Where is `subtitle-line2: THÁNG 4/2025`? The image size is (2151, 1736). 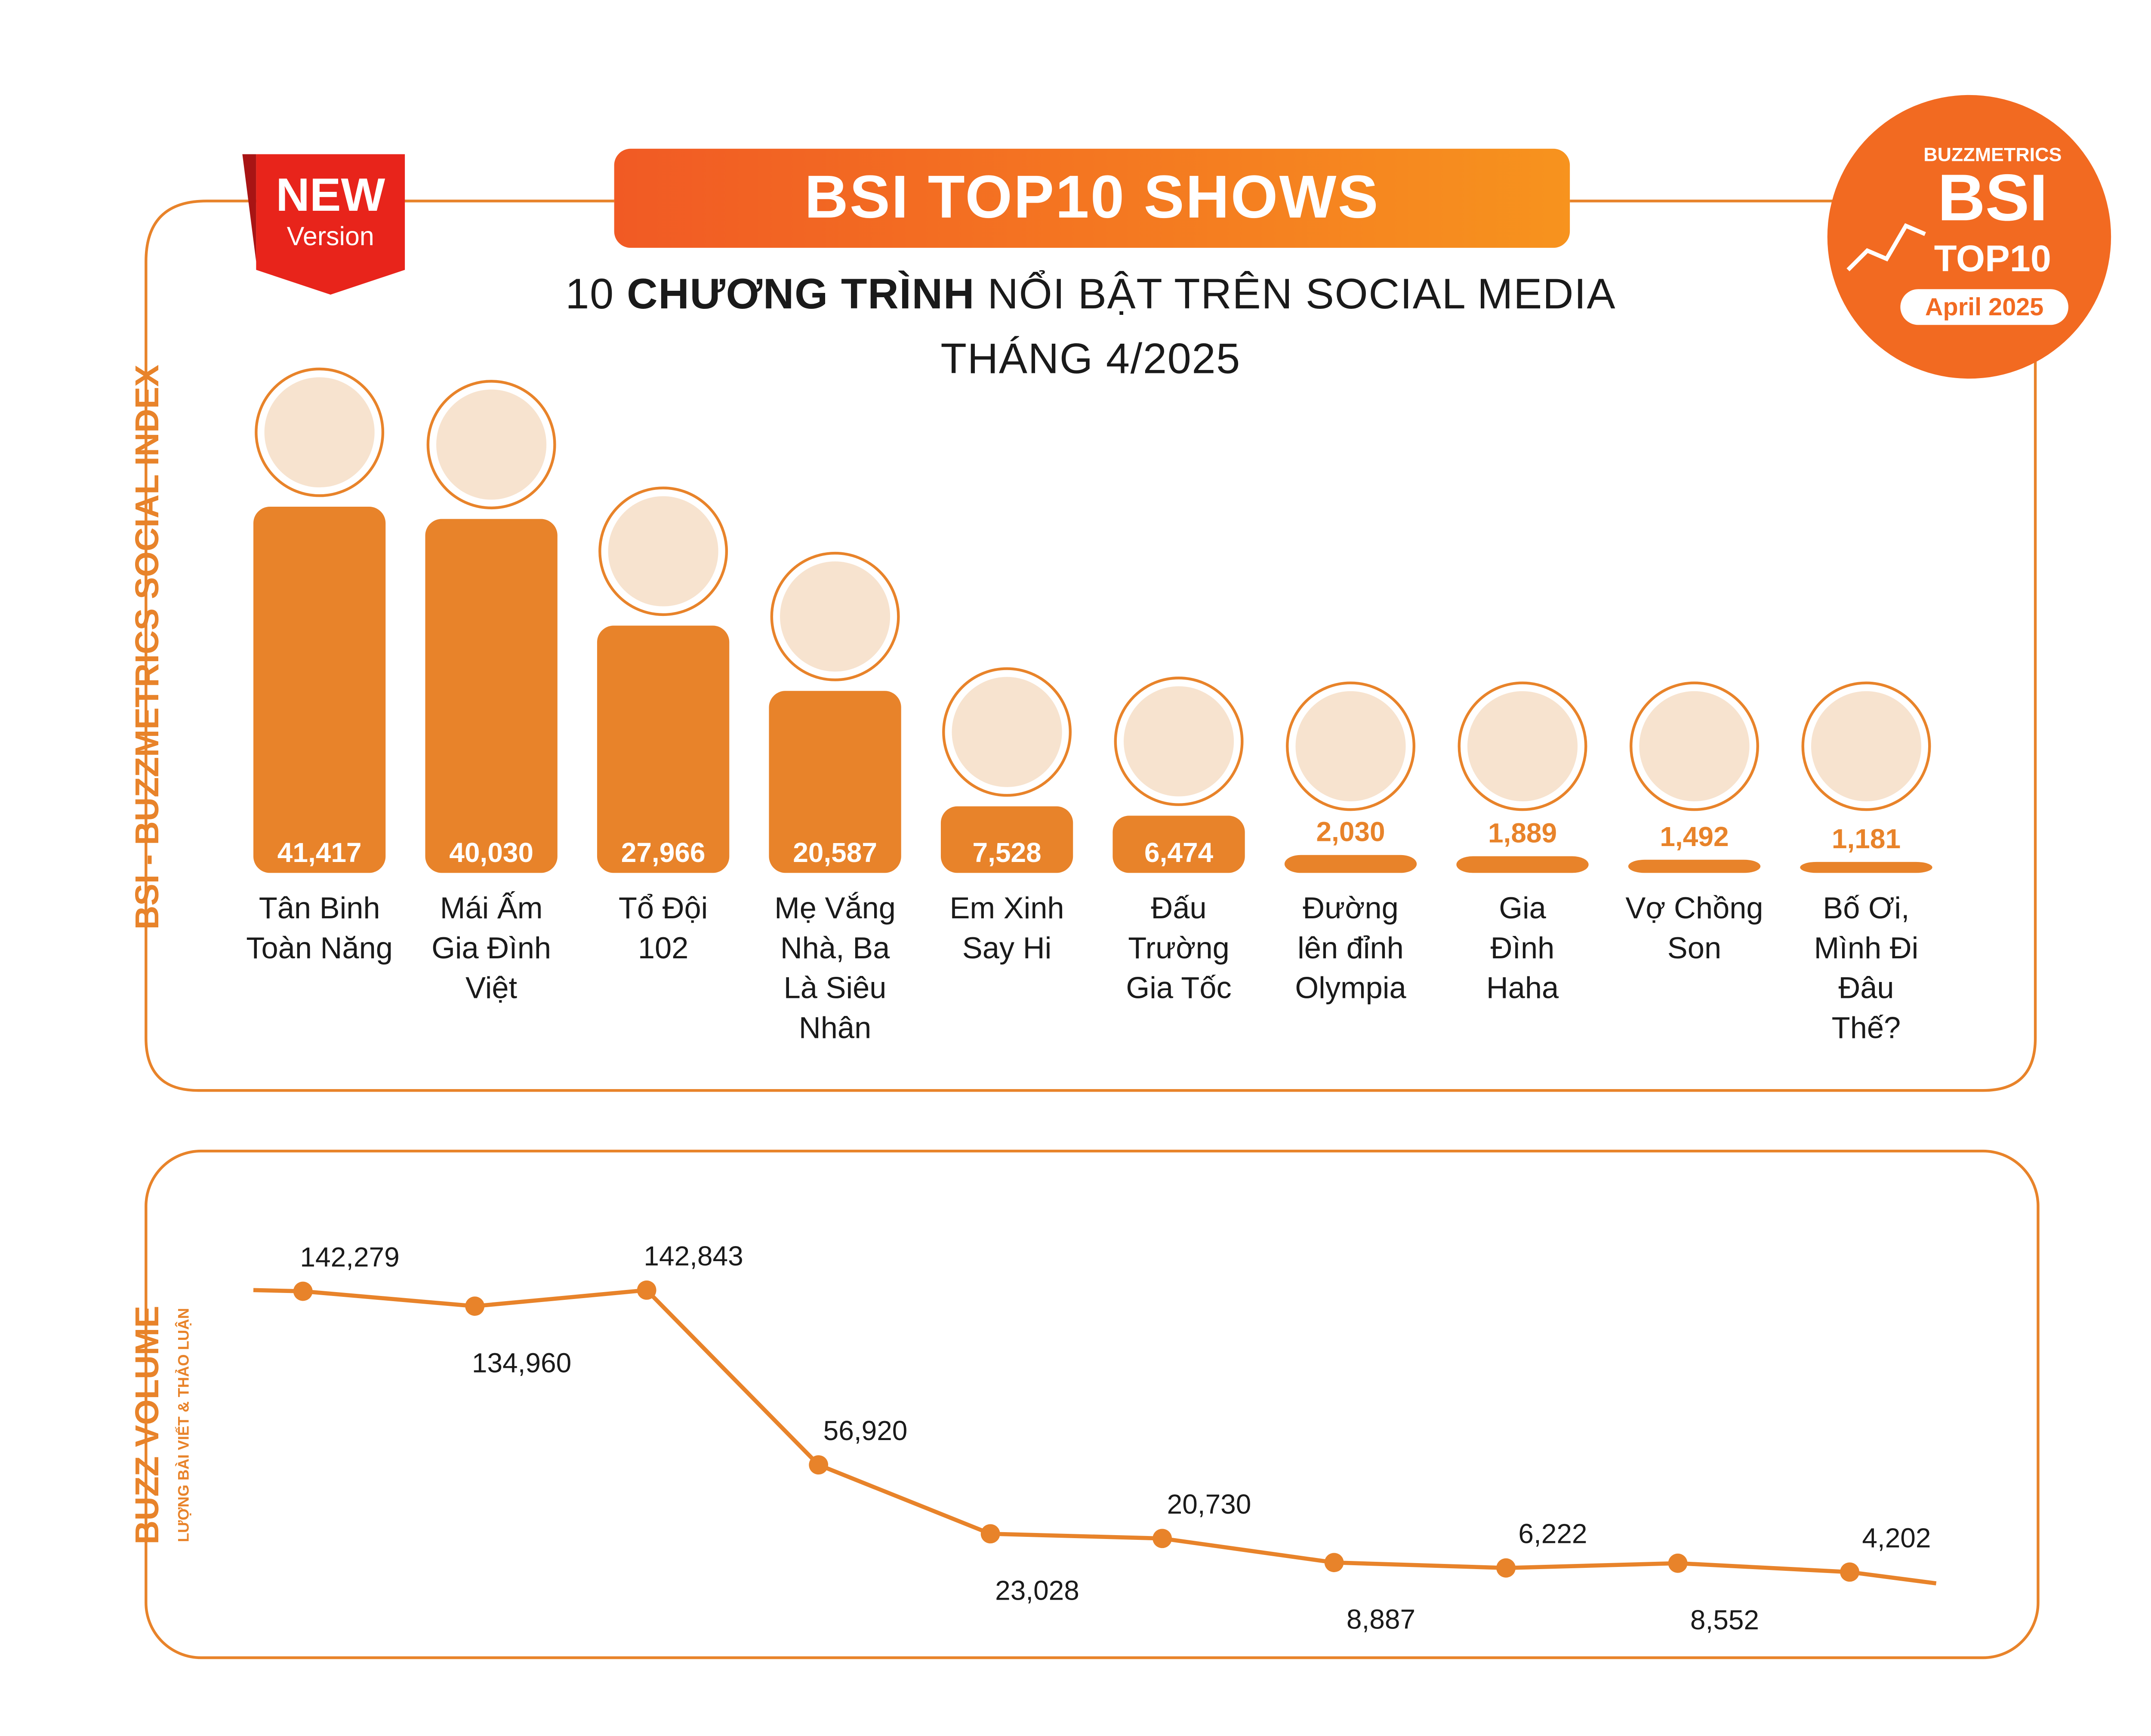
subtitle-line2: THÁNG 4/2025 is located at coordinates (1090, 358).